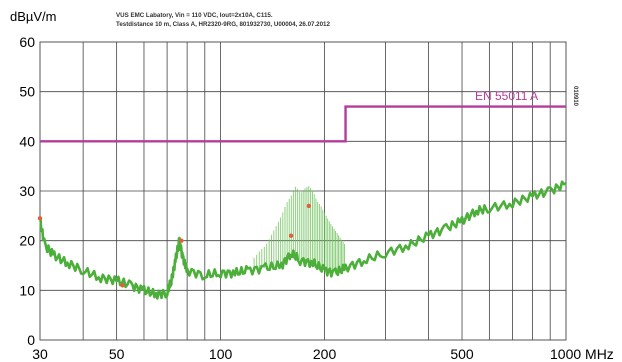  I want to click on y-tick-label: 40, so click(27, 141).